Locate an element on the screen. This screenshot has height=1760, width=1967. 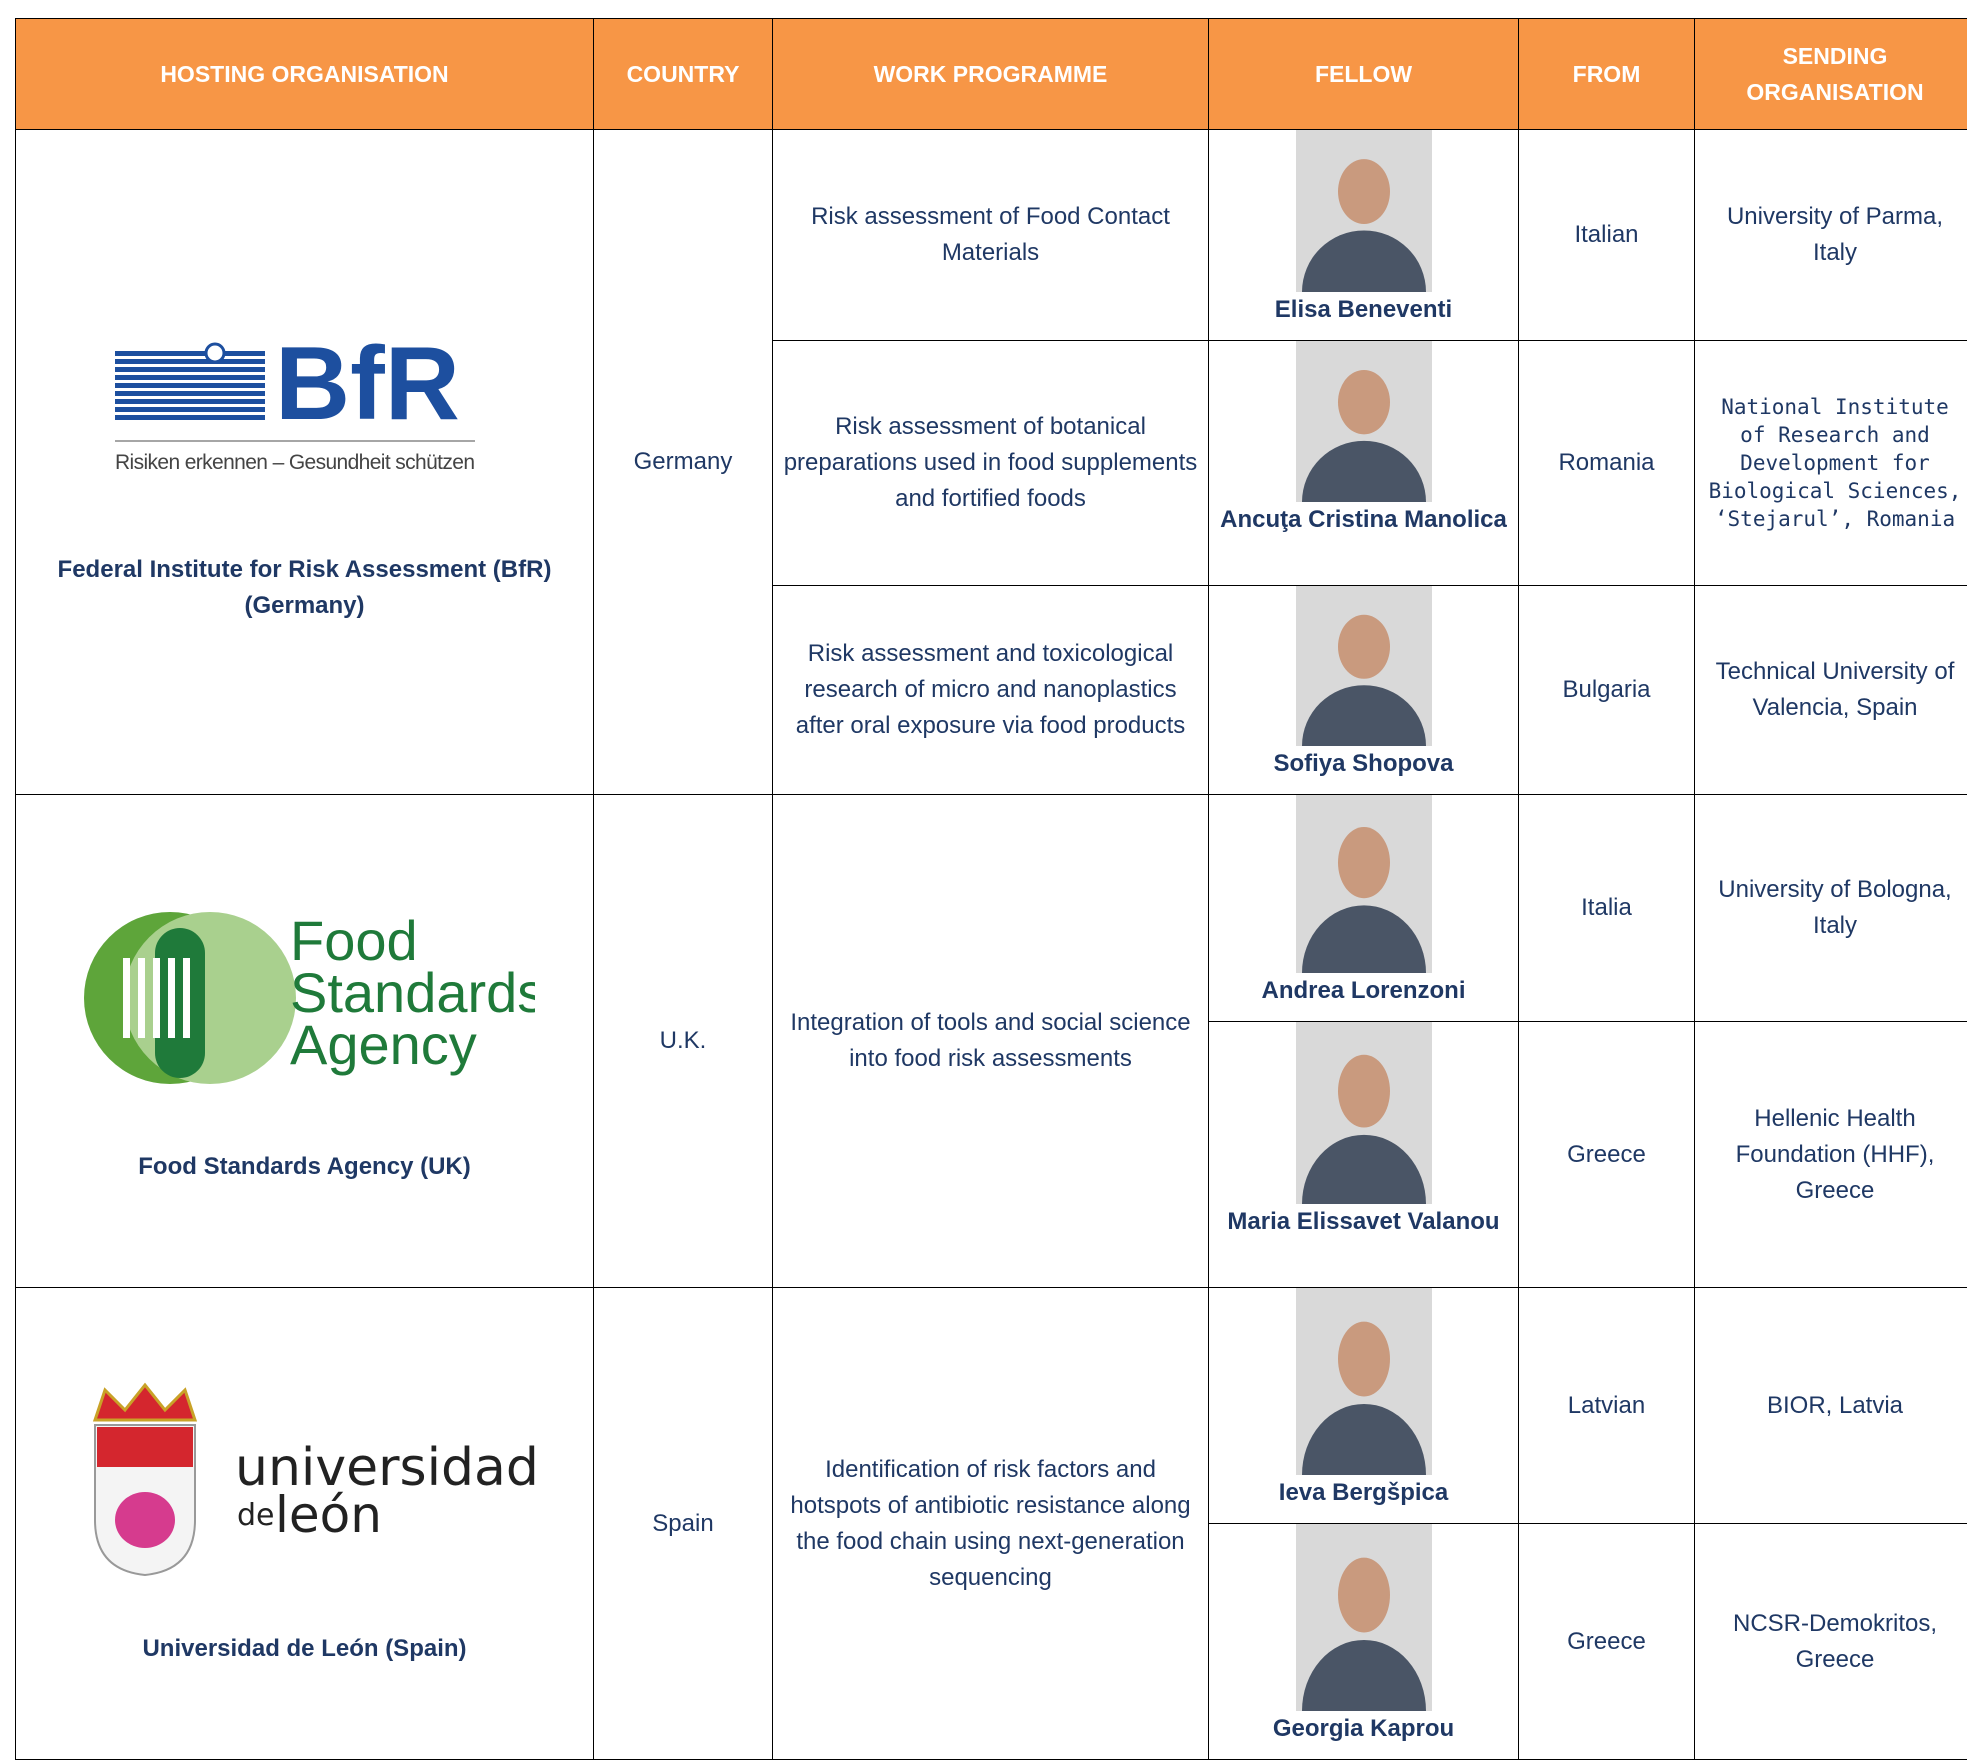
fellow: Sofiya Shopova is located at coordinates (1363, 690).